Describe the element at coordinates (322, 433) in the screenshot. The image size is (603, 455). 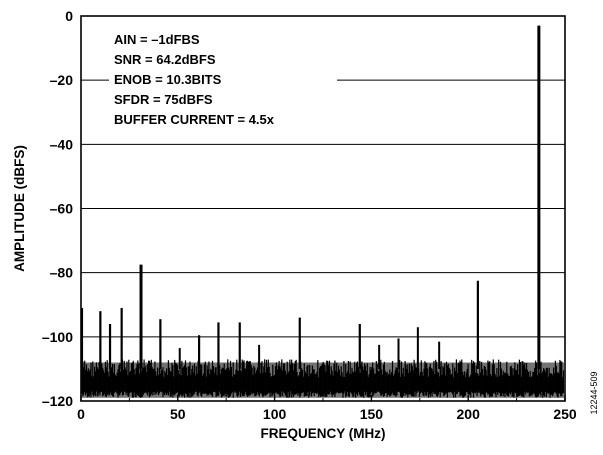
I see `x-axis-title: FREQUENCY (MHz)` at that location.